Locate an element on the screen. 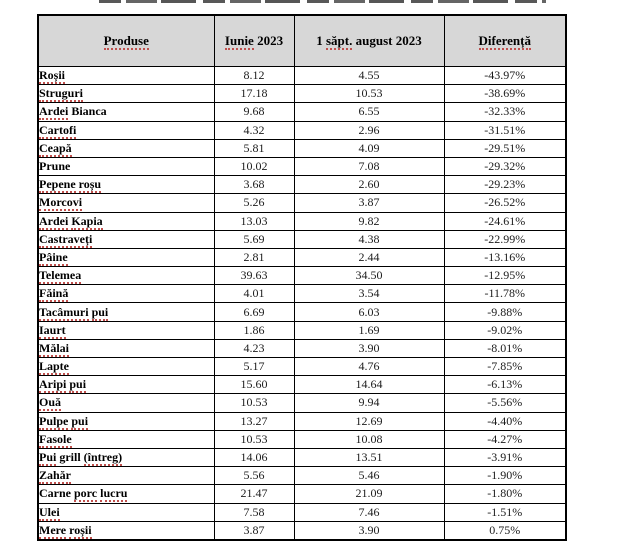  price-august-cell: 4.09 is located at coordinates (369, 148).